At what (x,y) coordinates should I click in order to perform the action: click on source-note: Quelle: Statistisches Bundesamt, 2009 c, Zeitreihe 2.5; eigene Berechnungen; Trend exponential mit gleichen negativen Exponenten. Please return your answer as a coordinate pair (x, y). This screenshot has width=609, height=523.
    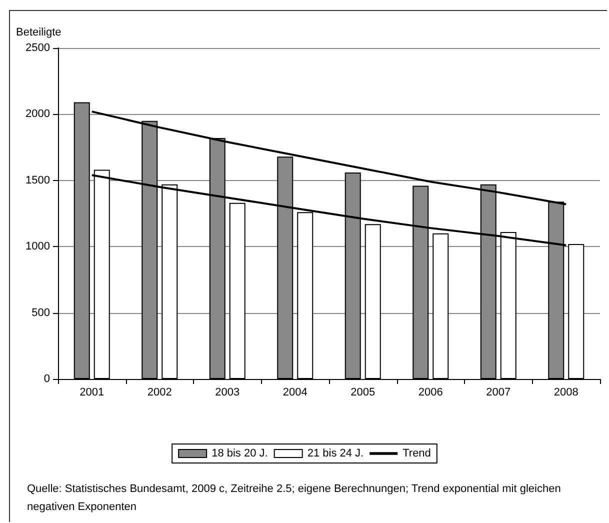
    Looking at the image, I should click on (294, 498).